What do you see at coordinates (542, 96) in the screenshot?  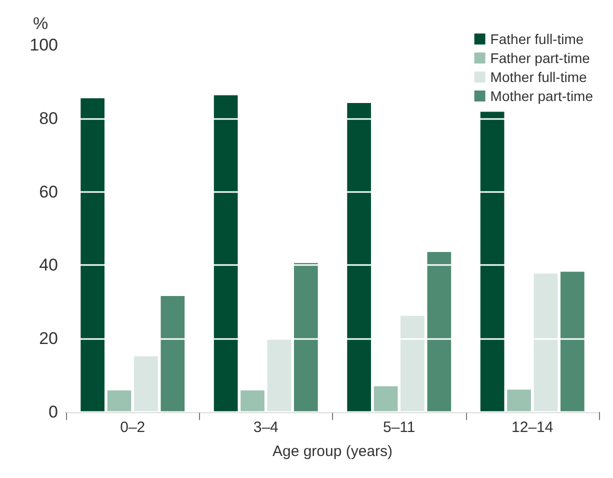 I see `legend-label: Mother part-time` at bounding box center [542, 96].